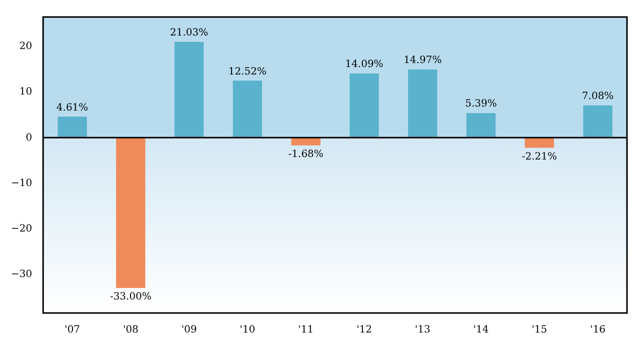 This screenshot has height=347, width=641. I want to click on data-label: -1.68%, so click(306, 154).